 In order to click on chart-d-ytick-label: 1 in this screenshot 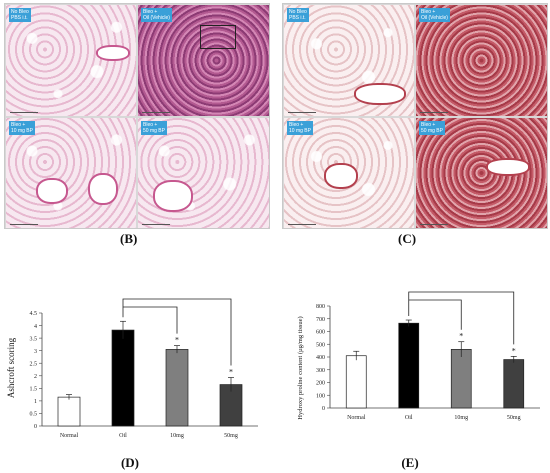, I will do `click(35, 402)`.